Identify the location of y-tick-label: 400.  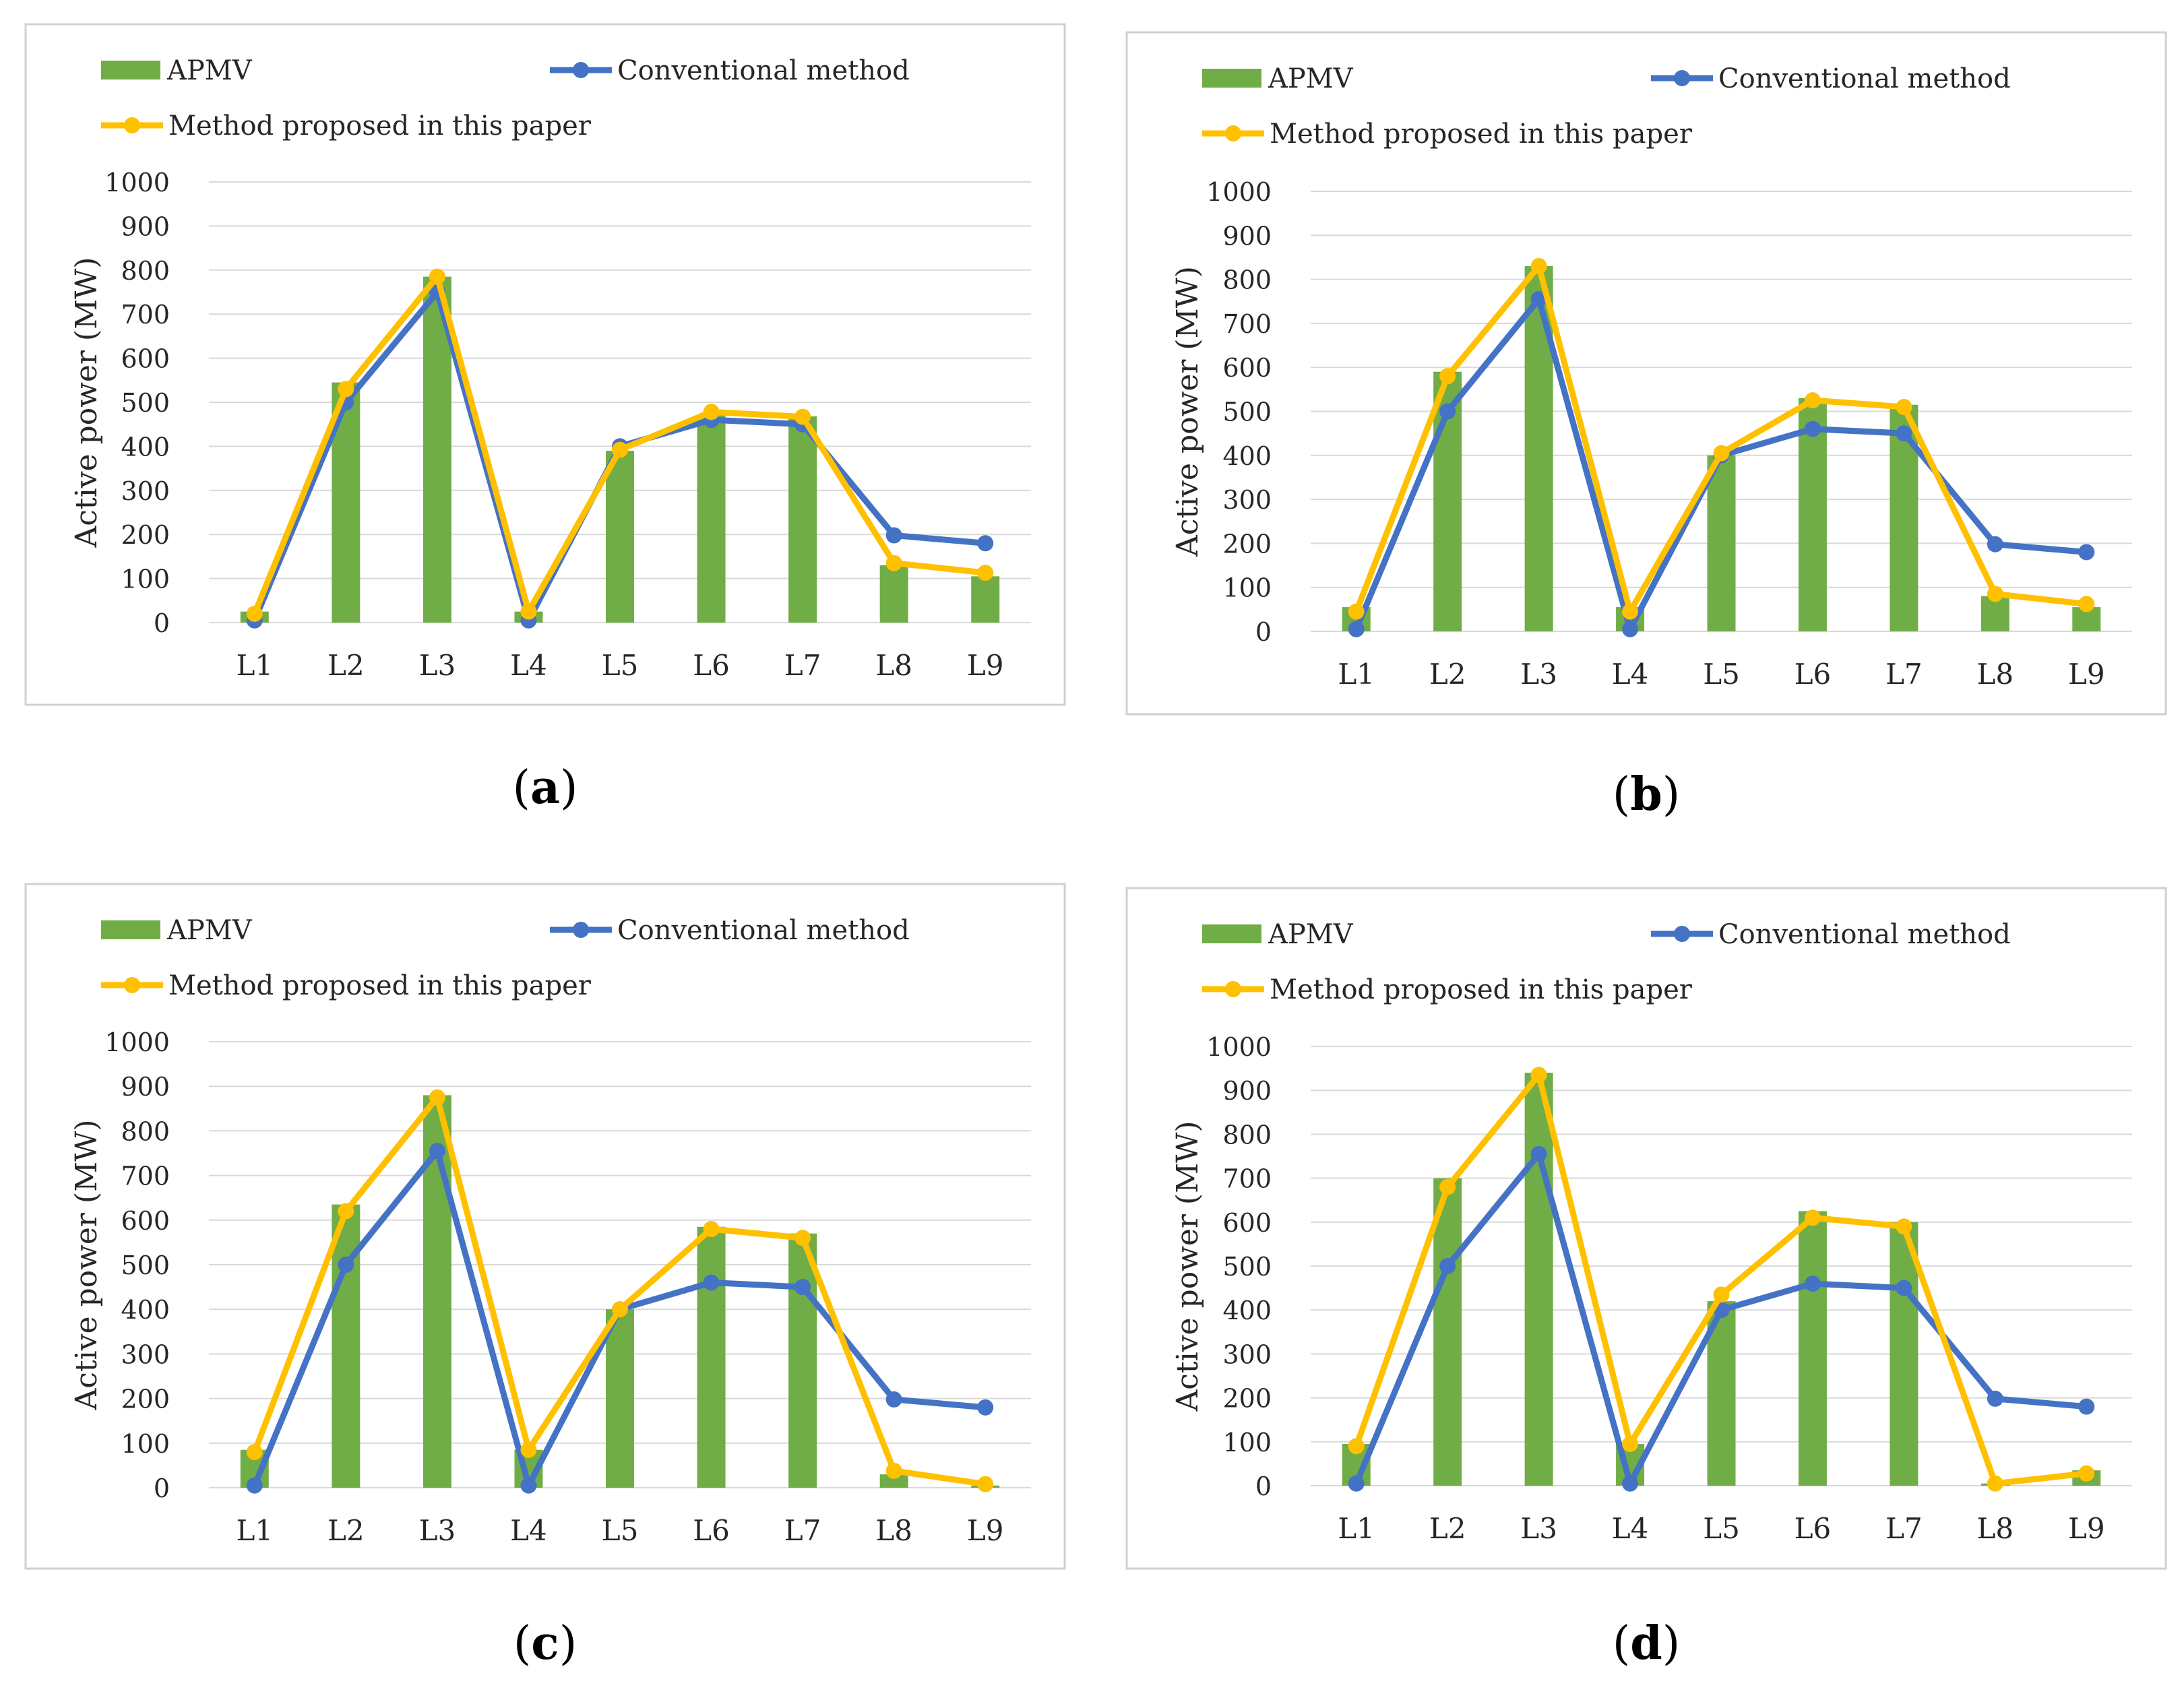
(145, 1310).